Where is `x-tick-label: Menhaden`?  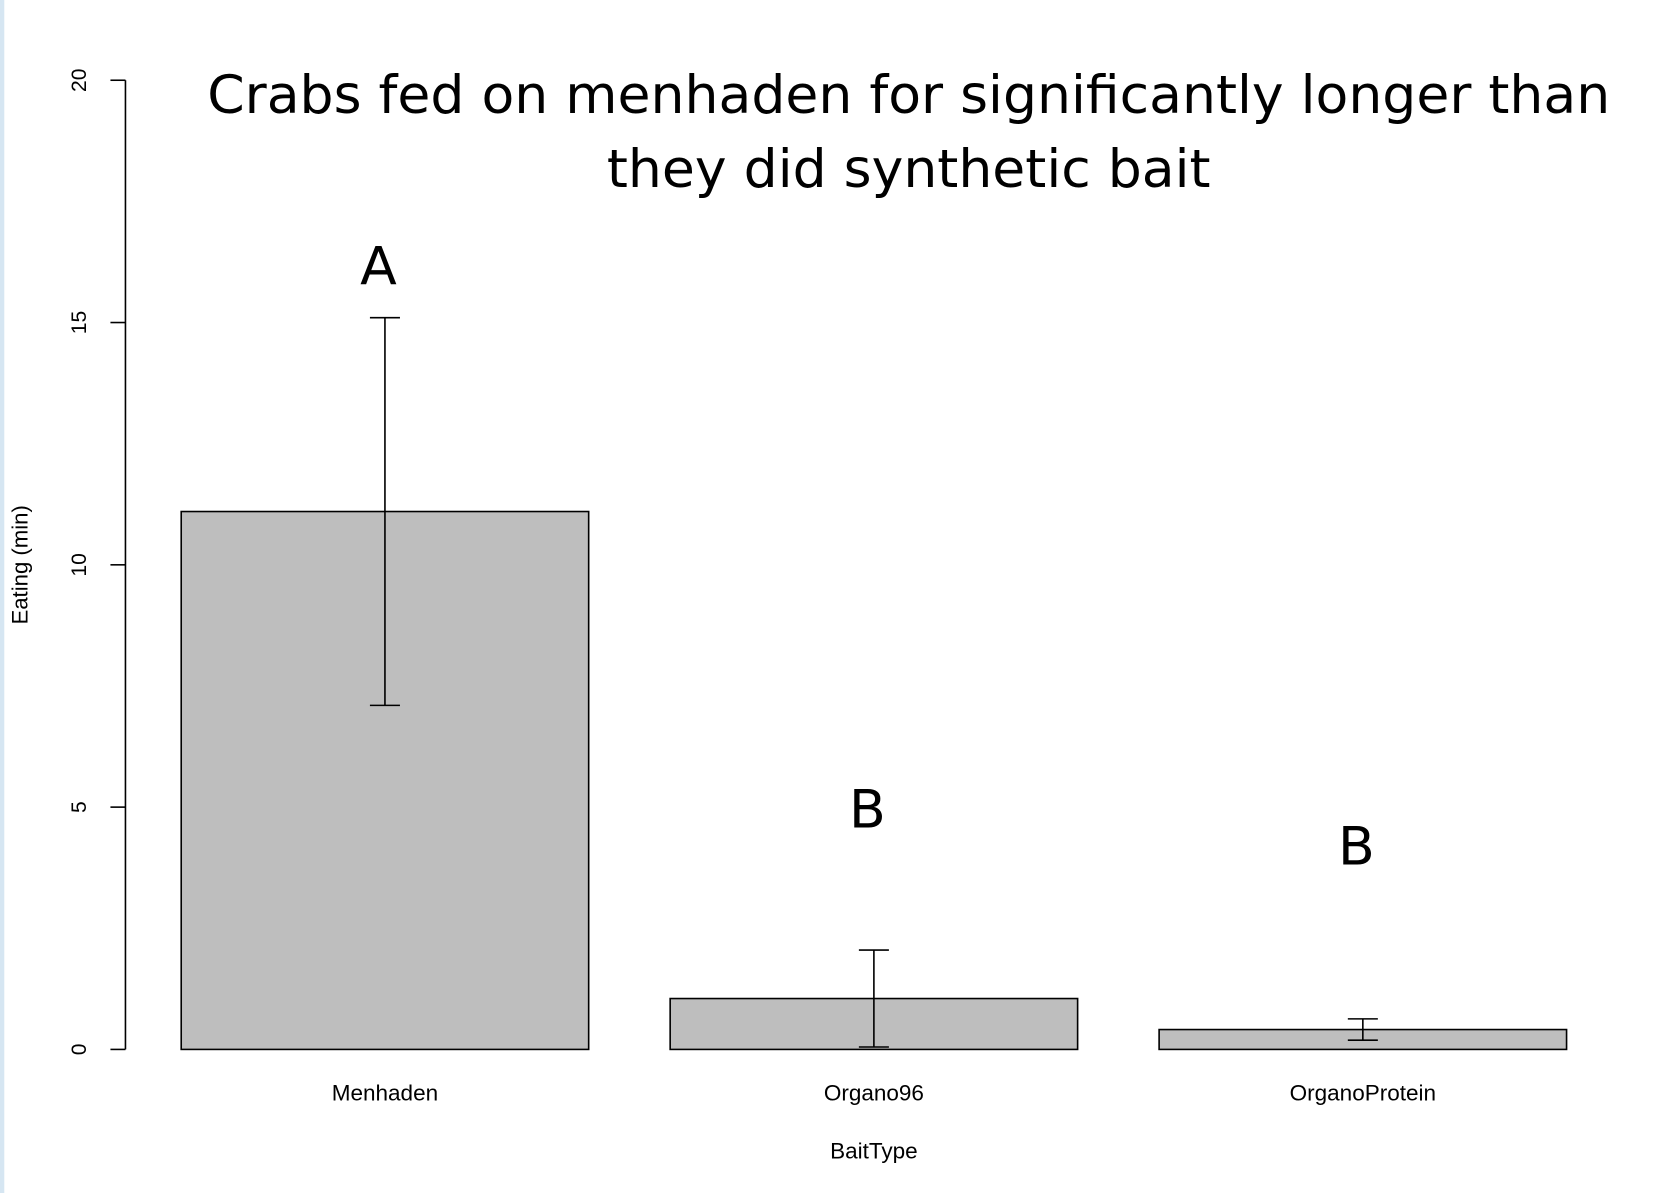
x-tick-label: Menhaden is located at coordinates (385, 1093).